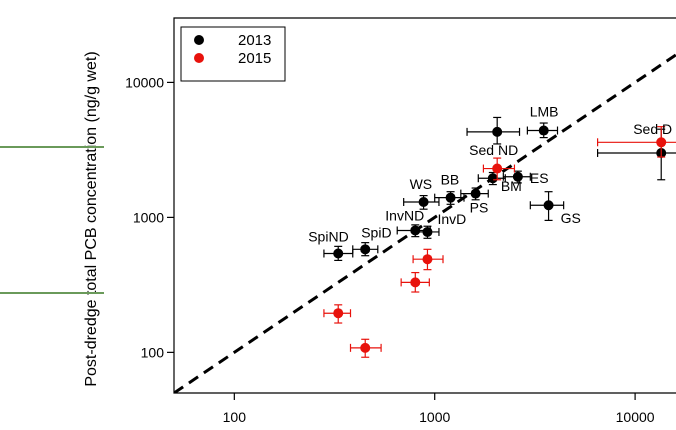 The image size is (676, 430). What do you see at coordinates (254, 58) in the screenshot?
I see `legend-label: 2015` at bounding box center [254, 58].